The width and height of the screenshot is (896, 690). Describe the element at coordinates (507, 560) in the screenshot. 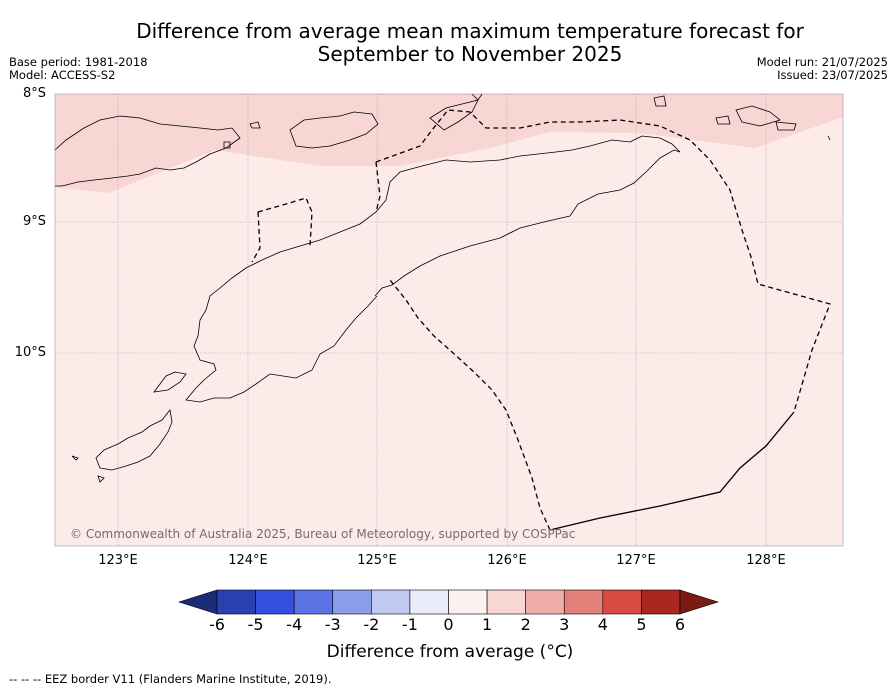

I see `lon-label-126e: 126°E` at that location.